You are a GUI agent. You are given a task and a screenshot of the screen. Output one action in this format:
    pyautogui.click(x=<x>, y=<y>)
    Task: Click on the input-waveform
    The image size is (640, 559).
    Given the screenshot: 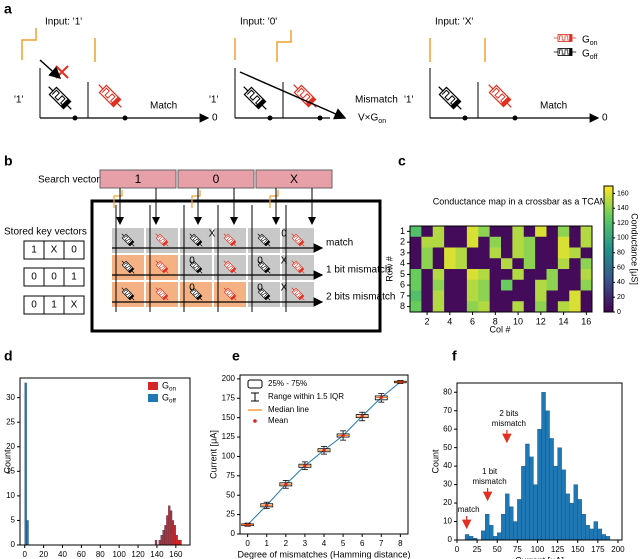 What is the action you would take?
    pyautogui.click(x=196, y=199)
    